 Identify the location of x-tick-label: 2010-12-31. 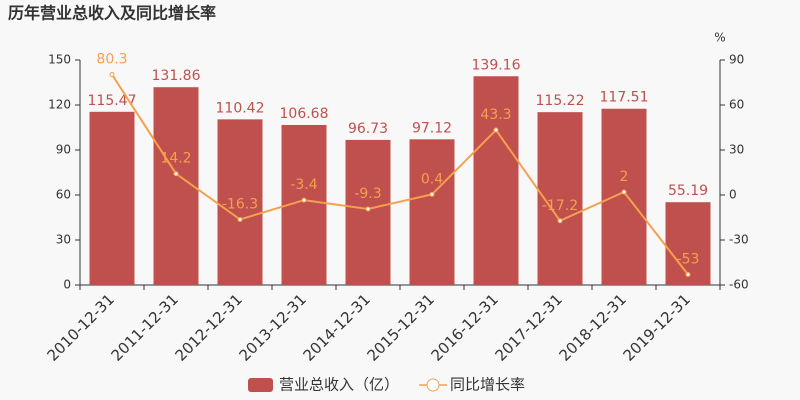
(81, 327).